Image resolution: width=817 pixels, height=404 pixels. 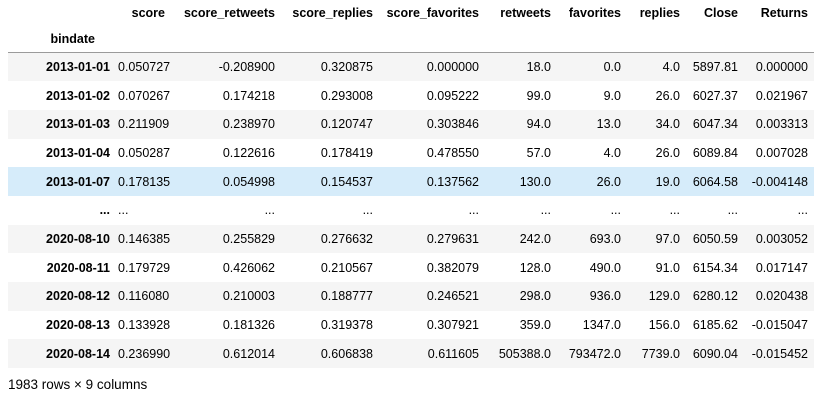 I want to click on cell-close: 6047.34, so click(x=715, y=124).